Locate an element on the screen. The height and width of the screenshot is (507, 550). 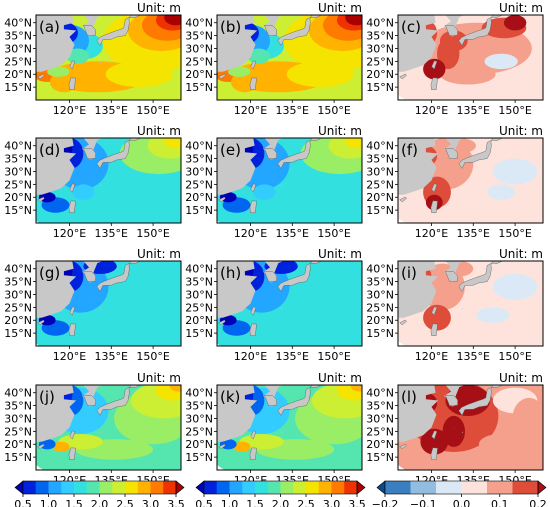
colorbar-tick-label: 0.5 is located at coordinates (23, 502).